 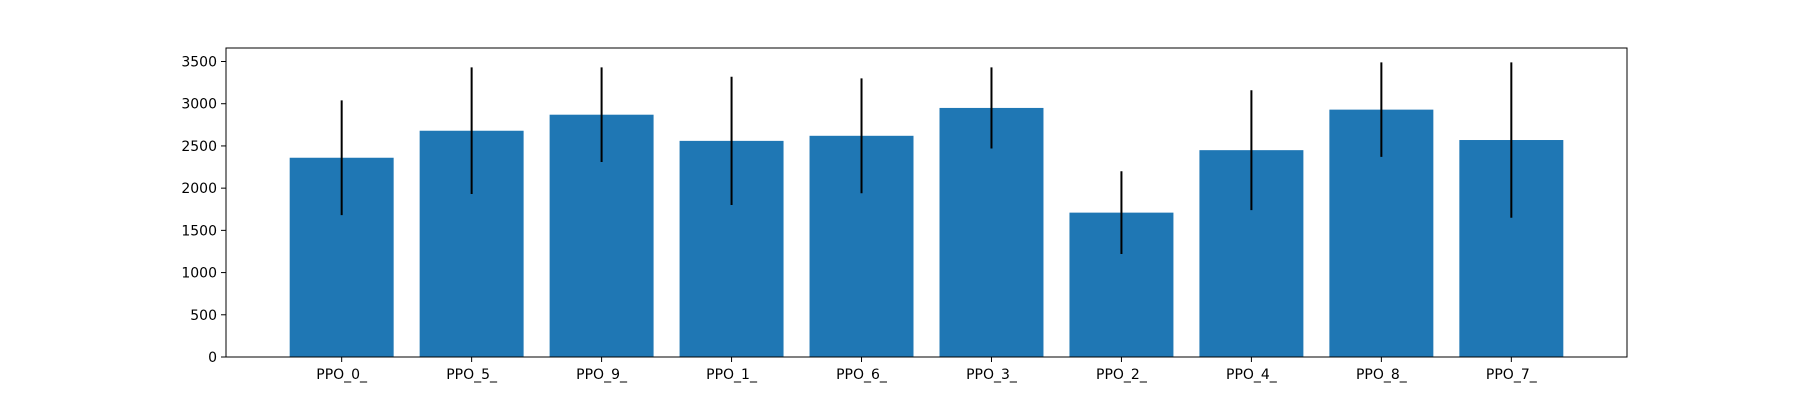 What do you see at coordinates (1252, 375) in the screenshot?
I see `x-tick-label: PPO_4_` at bounding box center [1252, 375].